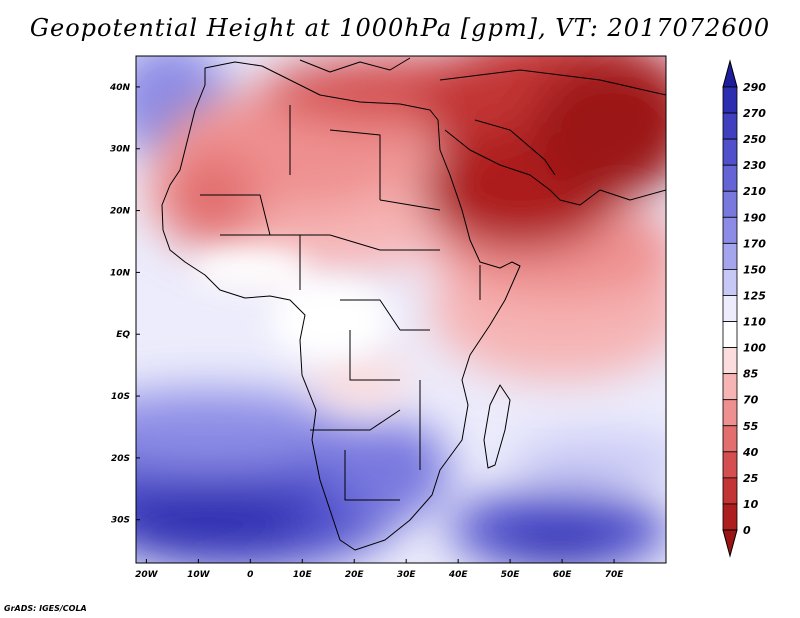 This screenshot has width=800, height=618. Describe the element at coordinates (355, 575) in the screenshot. I see `x-tick-label: 20E` at that location.